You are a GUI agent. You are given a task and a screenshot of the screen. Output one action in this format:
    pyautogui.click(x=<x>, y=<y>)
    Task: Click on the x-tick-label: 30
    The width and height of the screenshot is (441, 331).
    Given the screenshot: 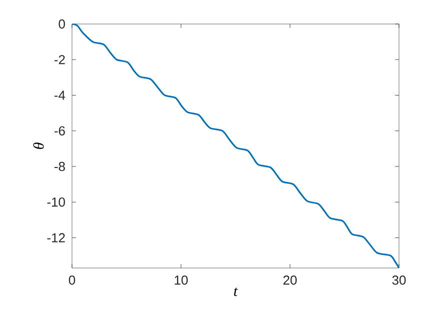 What is the action you would take?
    pyautogui.click(x=399, y=280)
    